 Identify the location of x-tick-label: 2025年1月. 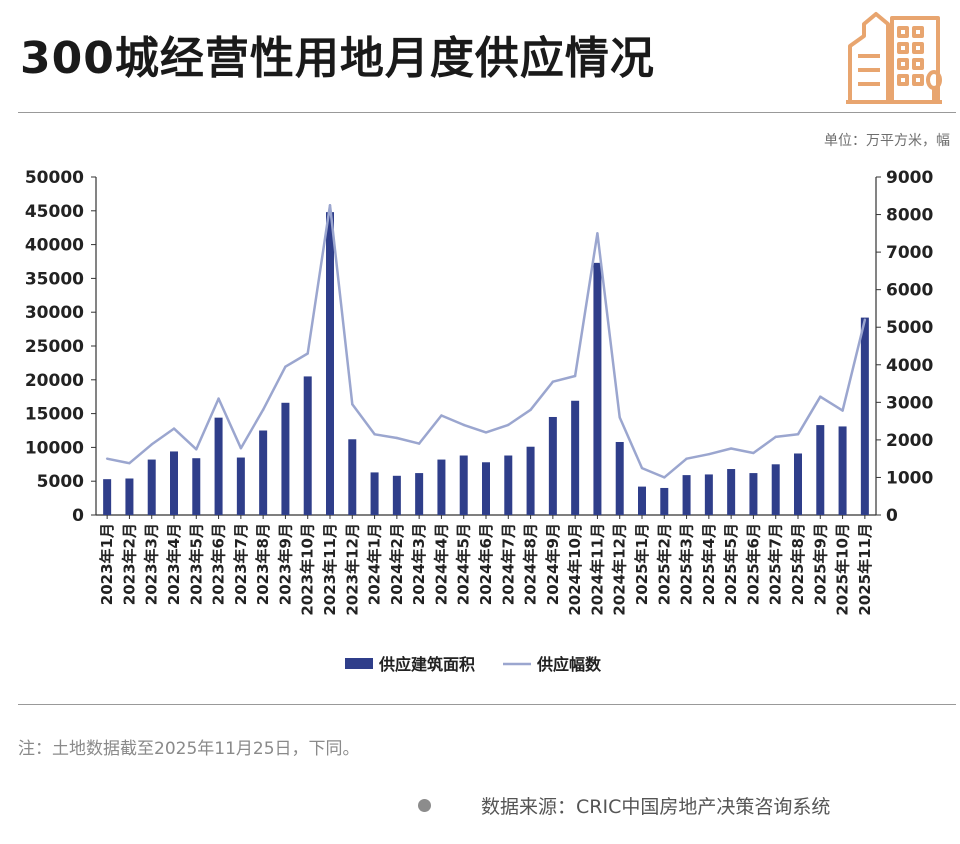
(642, 564).